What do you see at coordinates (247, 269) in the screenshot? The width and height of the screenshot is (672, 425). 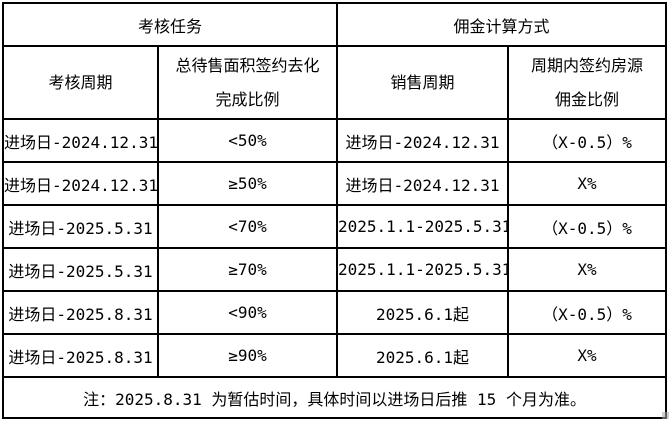 I see `cell-completion-ratio: ≥70%` at bounding box center [247, 269].